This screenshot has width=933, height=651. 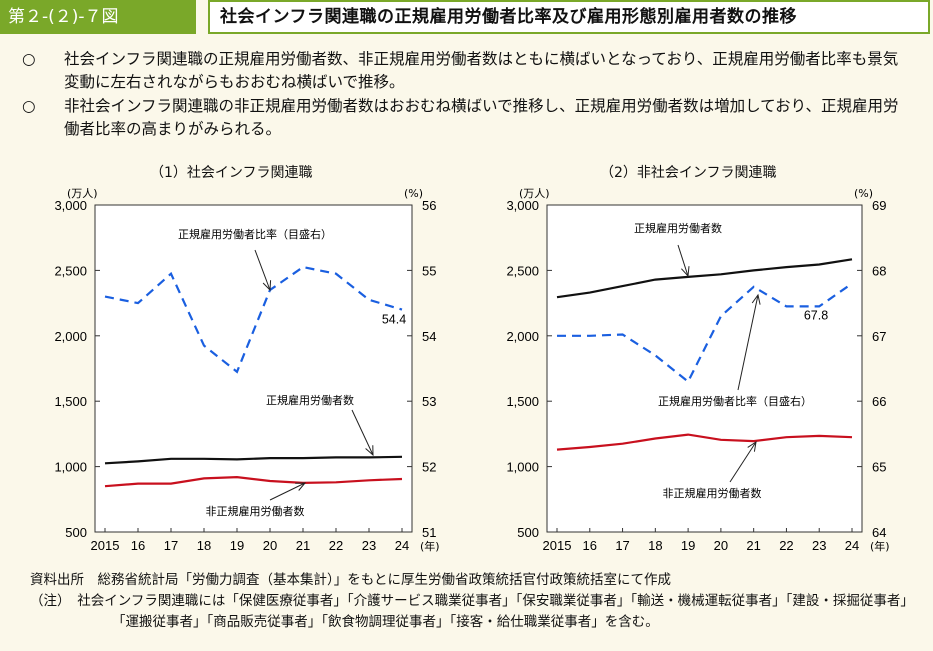 What do you see at coordinates (394, 320) in the screenshot?
I see `ratio-end-label: 54.4` at bounding box center [394, 320].